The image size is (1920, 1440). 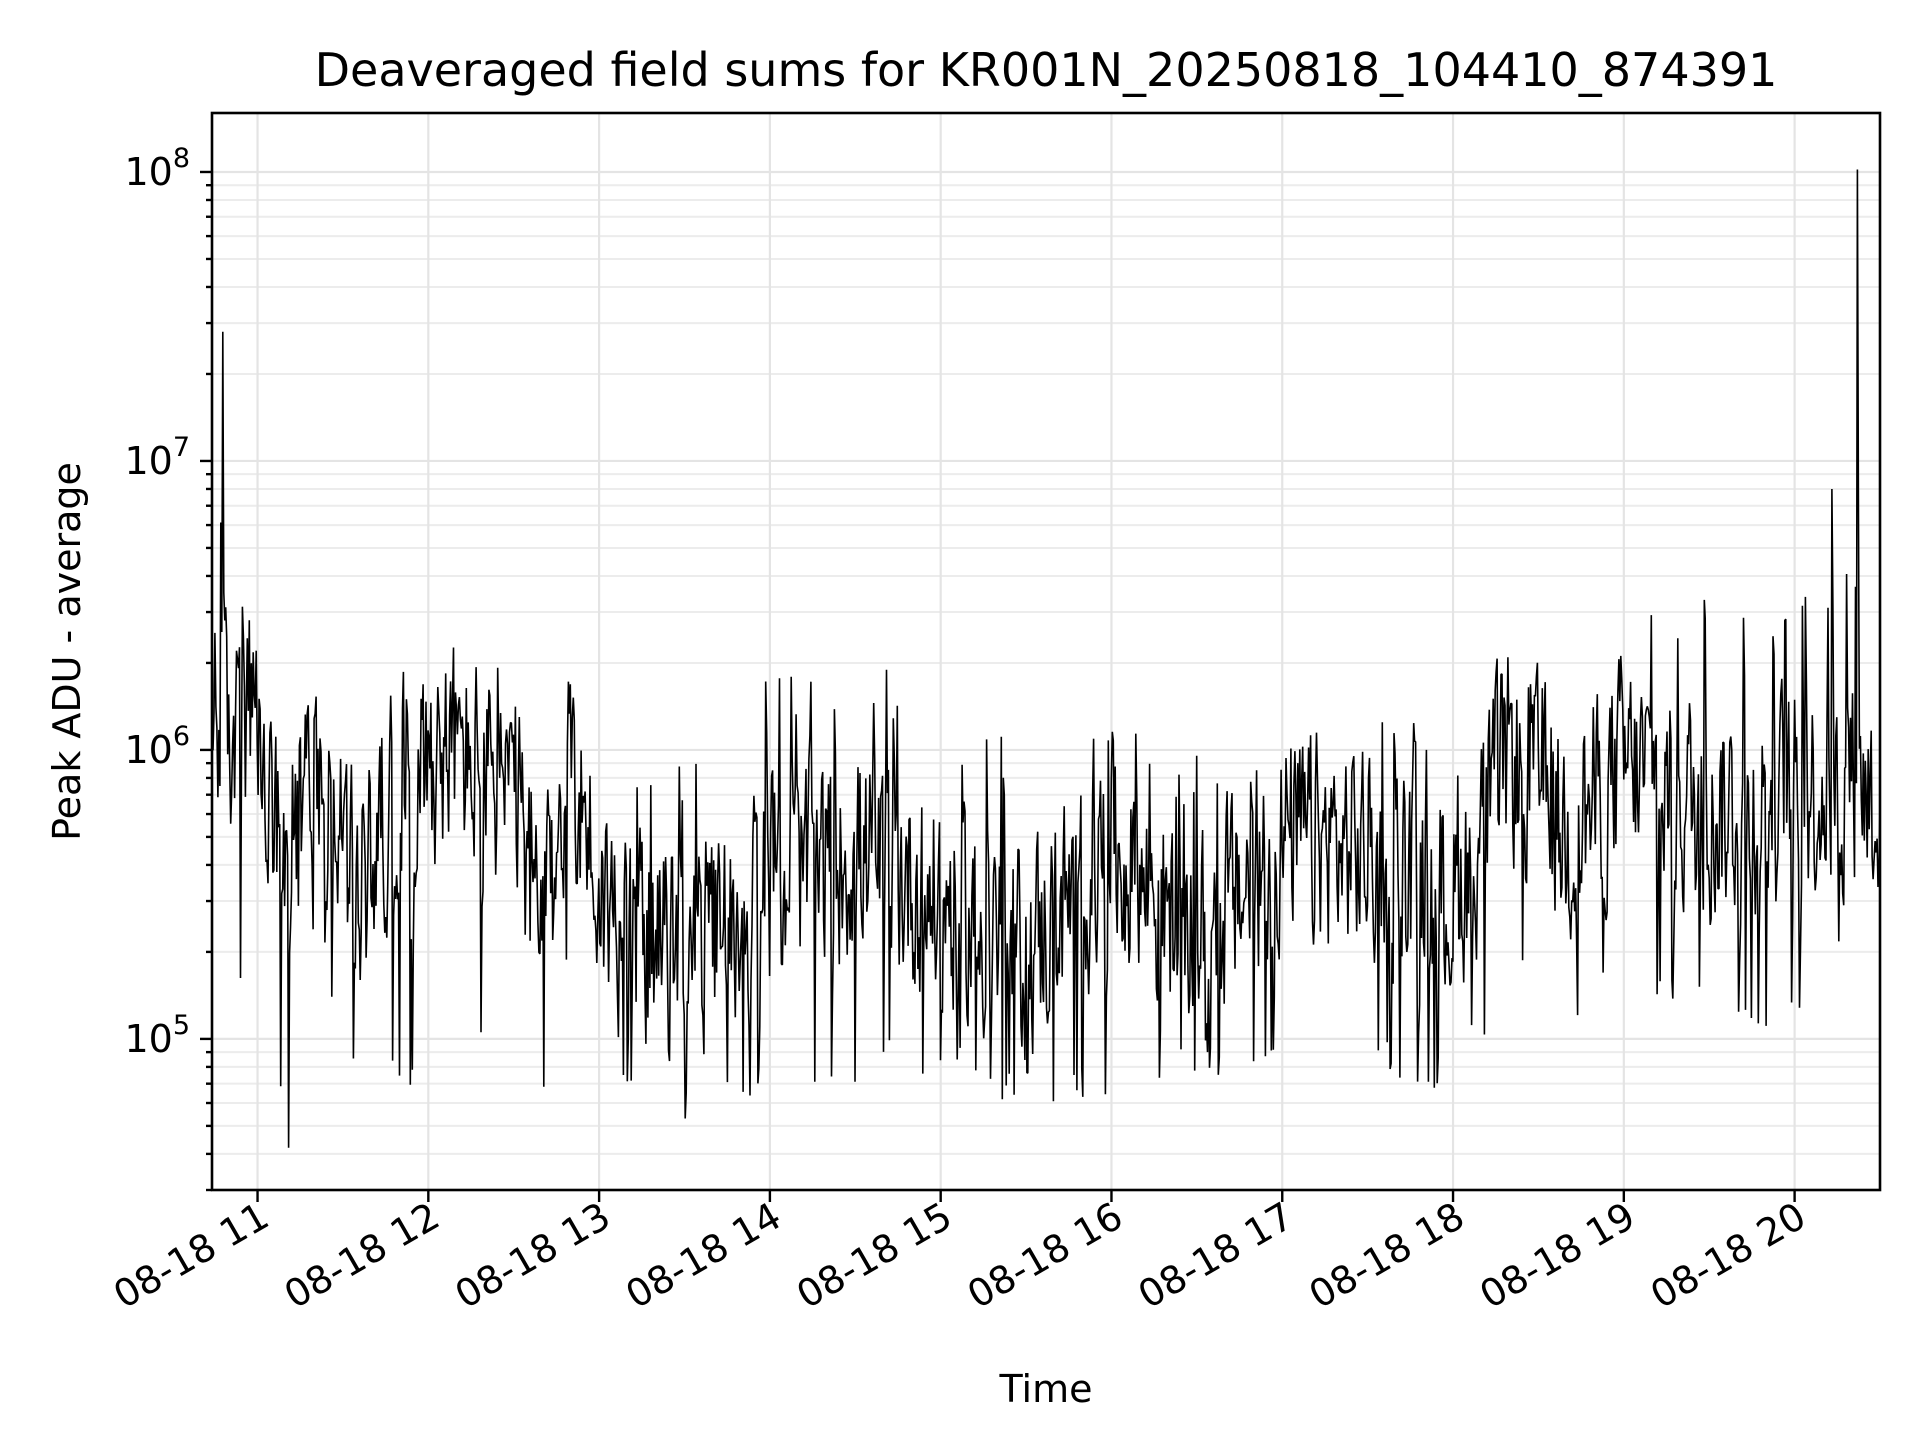 I want to click on x-tick-label: 08-18 12, so click(x=362, y=1256).